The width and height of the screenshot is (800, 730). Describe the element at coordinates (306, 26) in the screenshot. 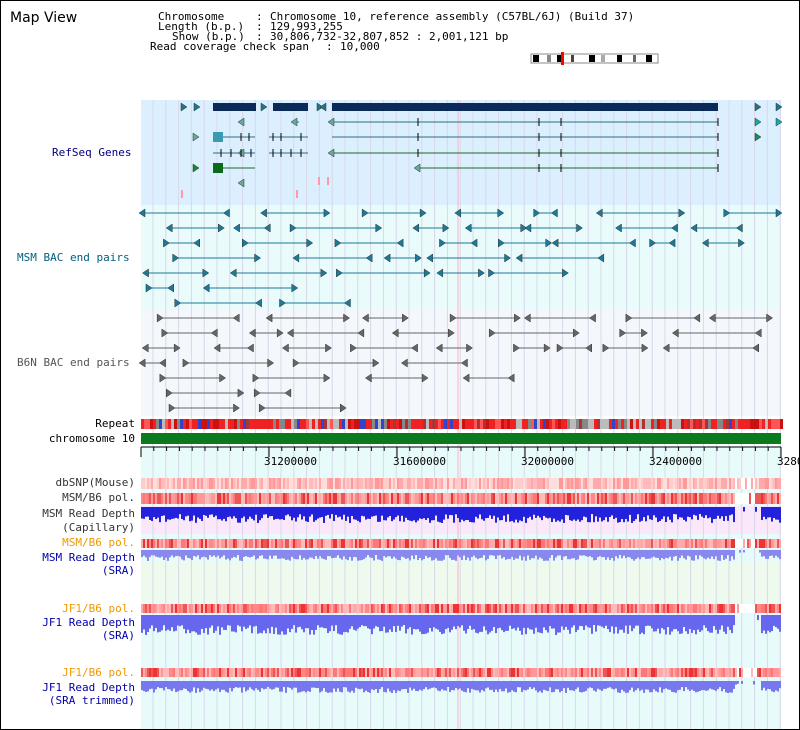

I see `length-value: 129,993,255` at that location.